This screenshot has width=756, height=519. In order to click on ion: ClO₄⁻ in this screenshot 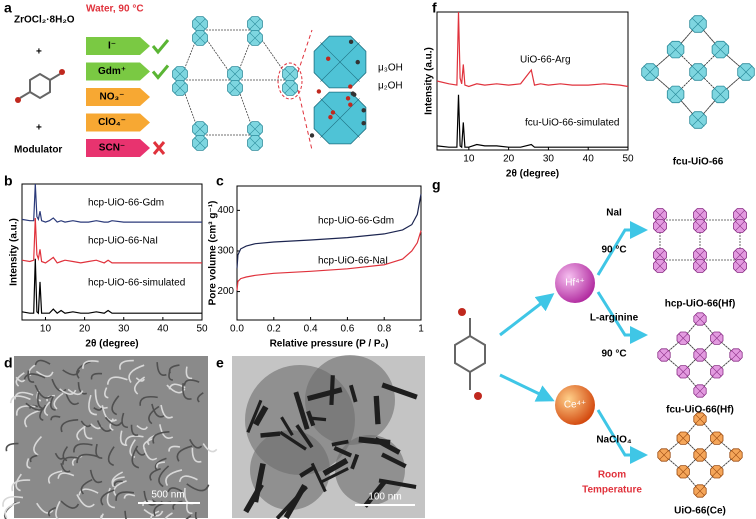, I will do `click(112, 122)`.